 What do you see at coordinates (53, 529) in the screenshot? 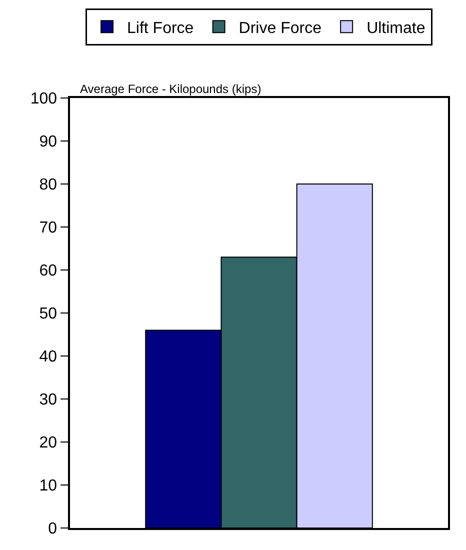
I see `y-tick-label: 0` at bounding box center [53, 529].